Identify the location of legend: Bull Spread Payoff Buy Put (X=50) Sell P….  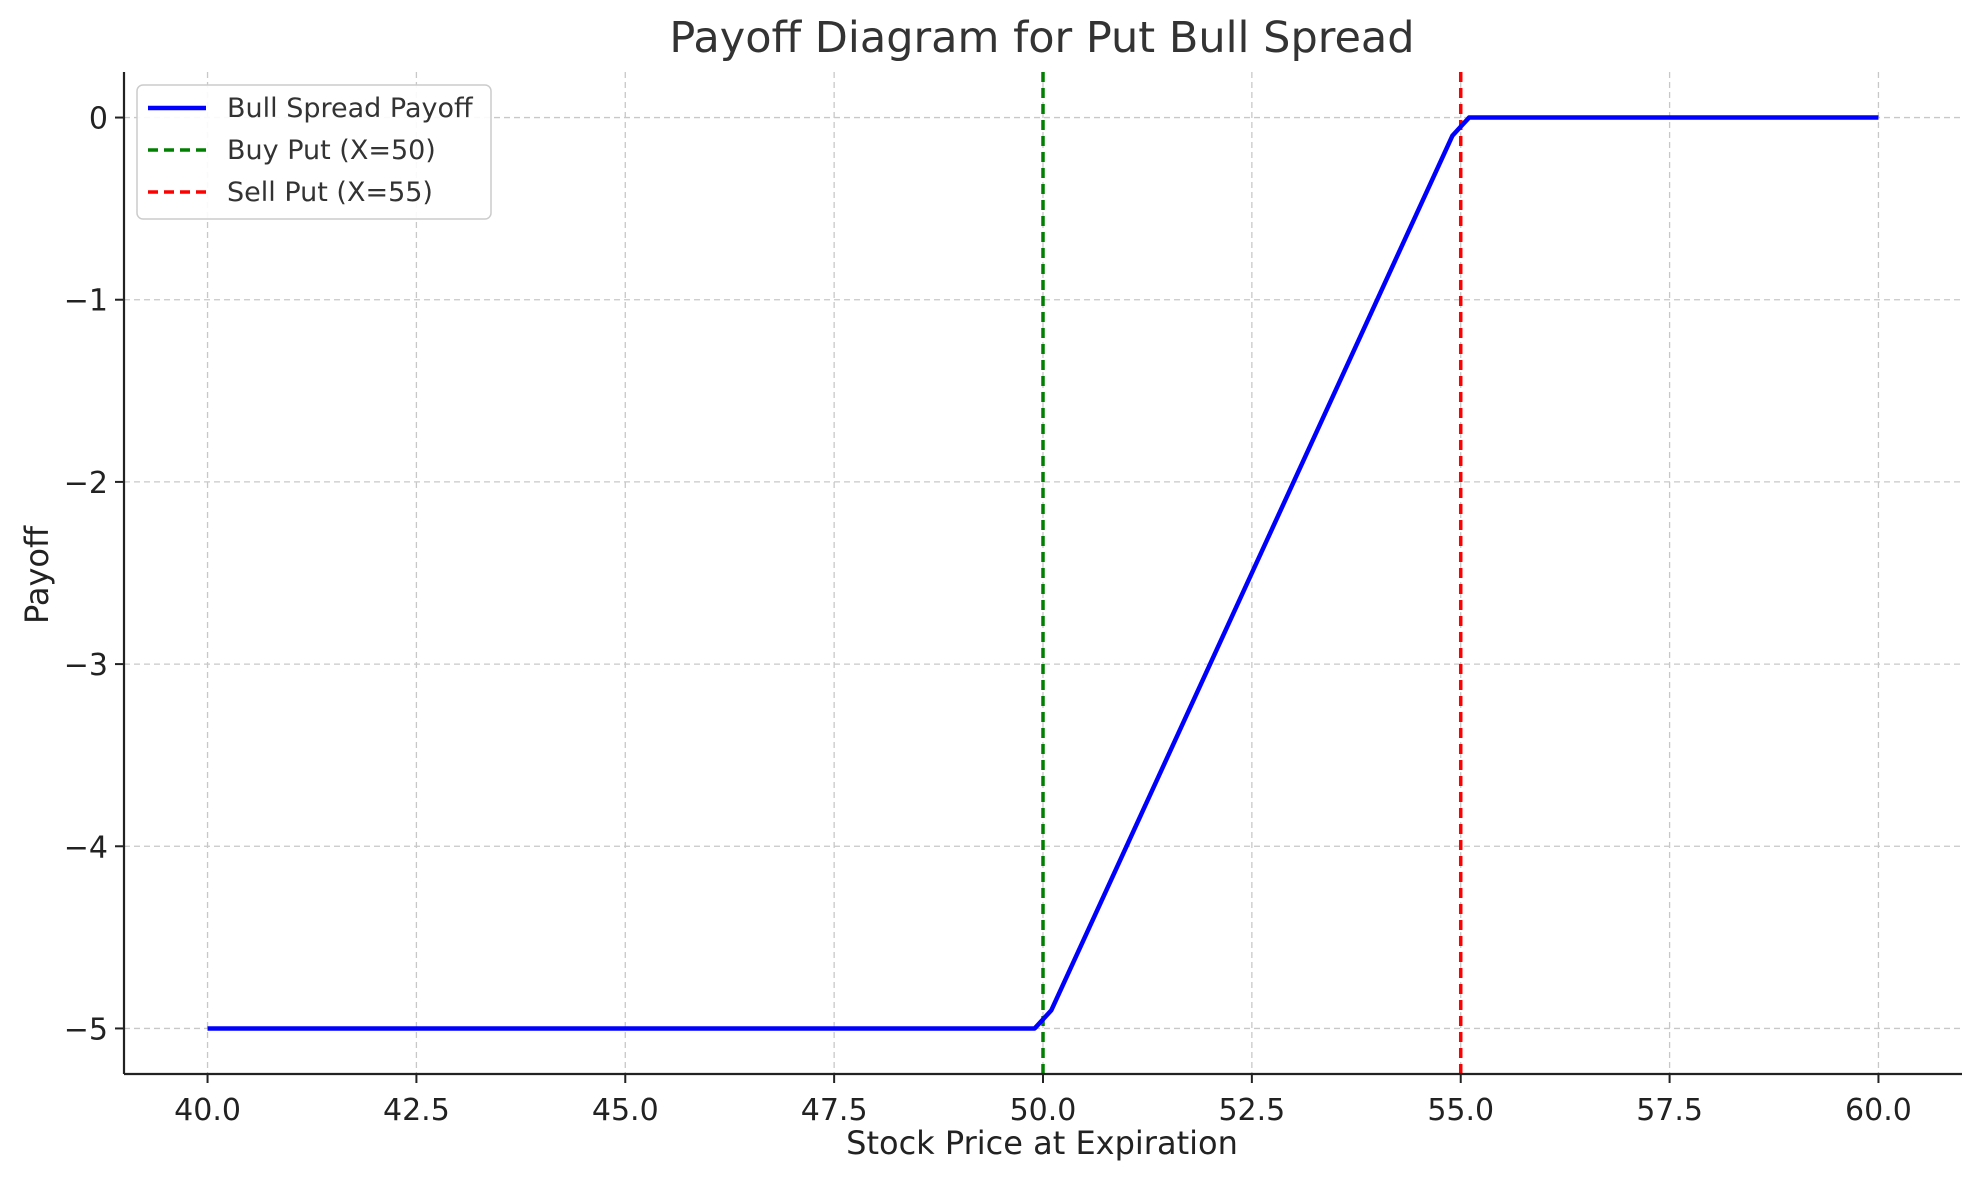
(314, 152).